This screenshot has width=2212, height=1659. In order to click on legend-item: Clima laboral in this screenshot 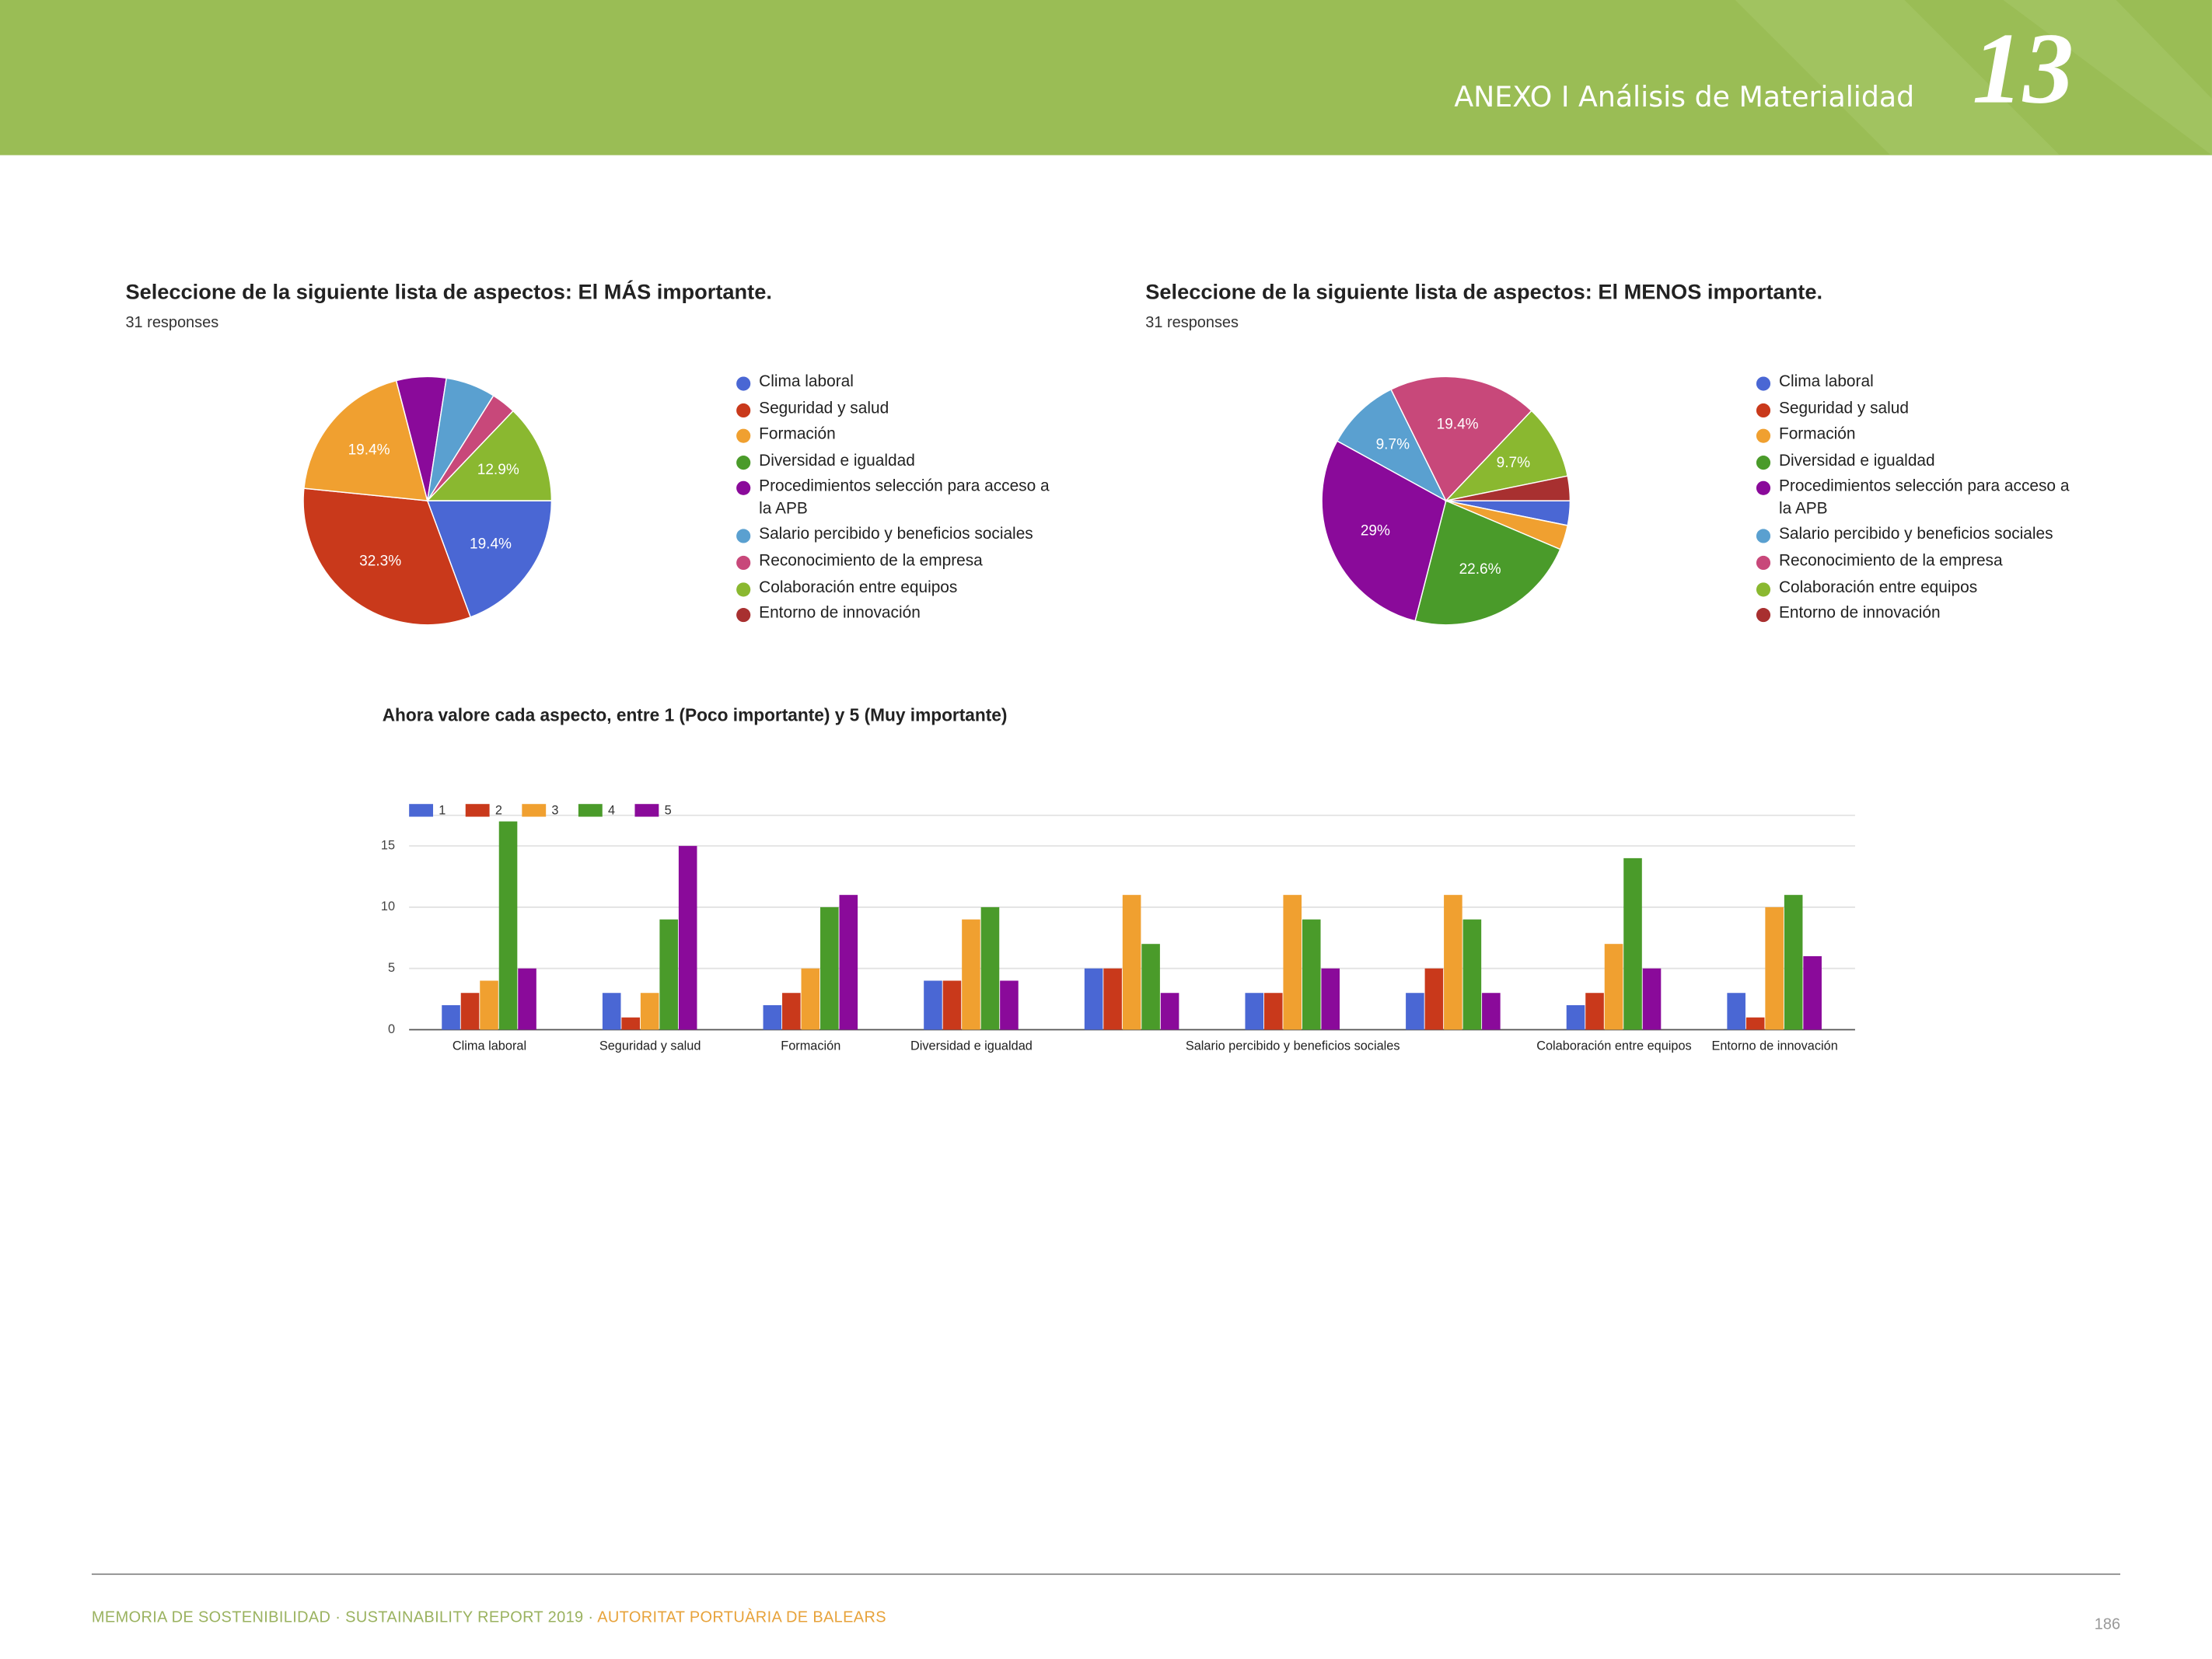, I will do `click(898, 383)`.